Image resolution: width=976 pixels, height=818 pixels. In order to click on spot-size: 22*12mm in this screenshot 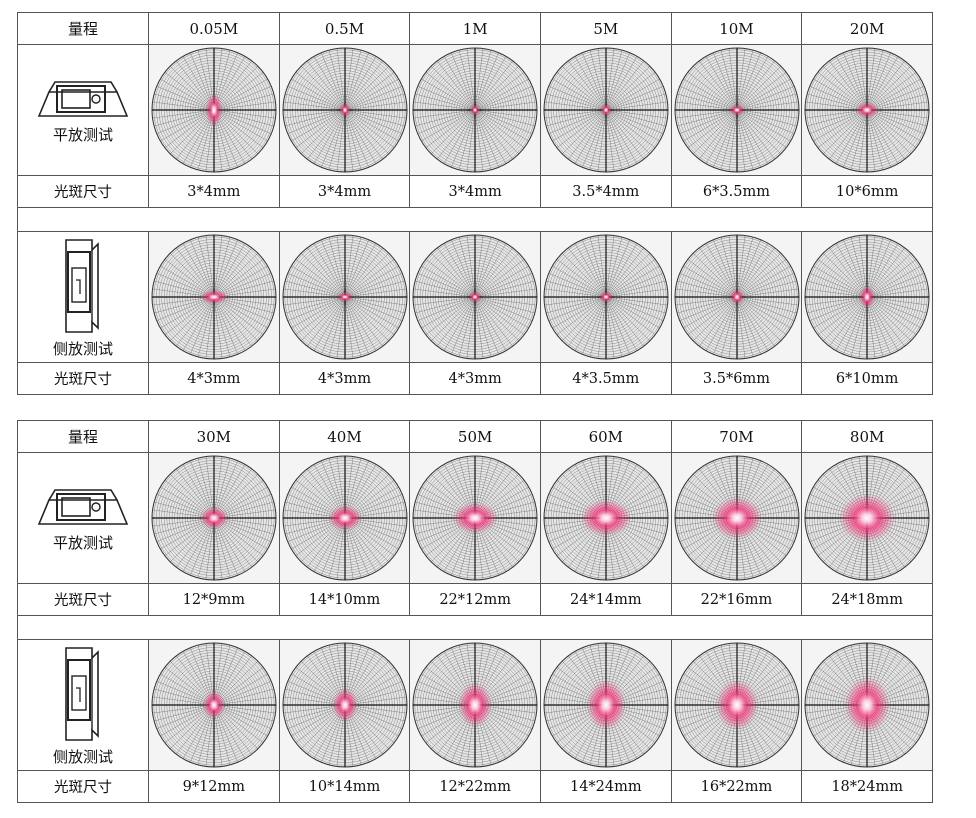, I will do `click(475, 599)`.